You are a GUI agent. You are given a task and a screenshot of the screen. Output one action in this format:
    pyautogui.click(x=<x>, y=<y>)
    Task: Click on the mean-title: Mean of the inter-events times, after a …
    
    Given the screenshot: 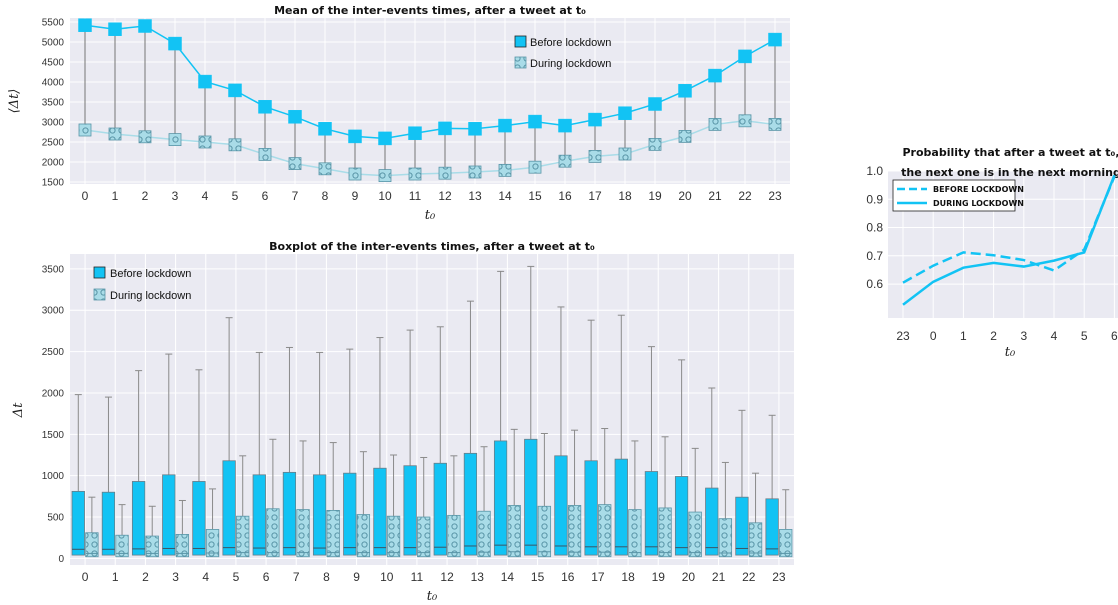 What is the action you would take?
    pyautogui.click(x=430, y=10)
    